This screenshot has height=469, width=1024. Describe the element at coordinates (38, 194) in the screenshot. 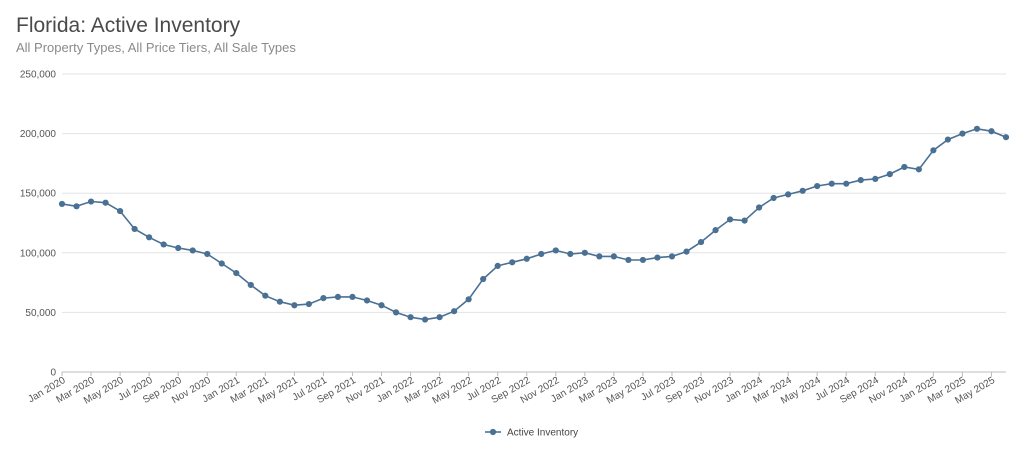

I see `y-tick-label: 150,000` at that location.